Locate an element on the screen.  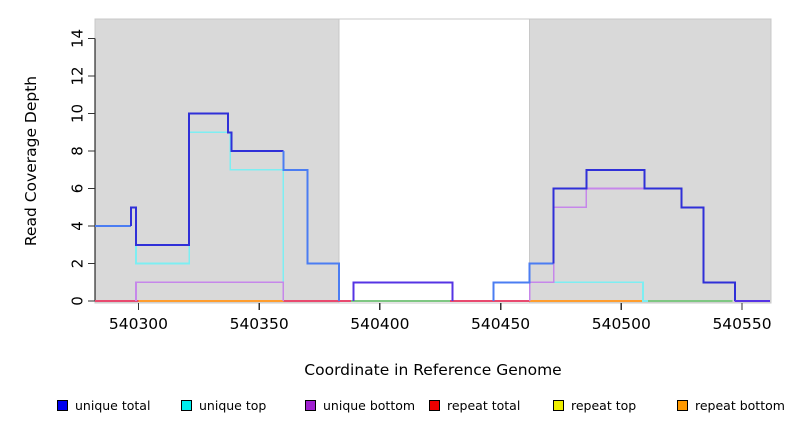
legend-label: unique total is located at coordinates (113, 405).